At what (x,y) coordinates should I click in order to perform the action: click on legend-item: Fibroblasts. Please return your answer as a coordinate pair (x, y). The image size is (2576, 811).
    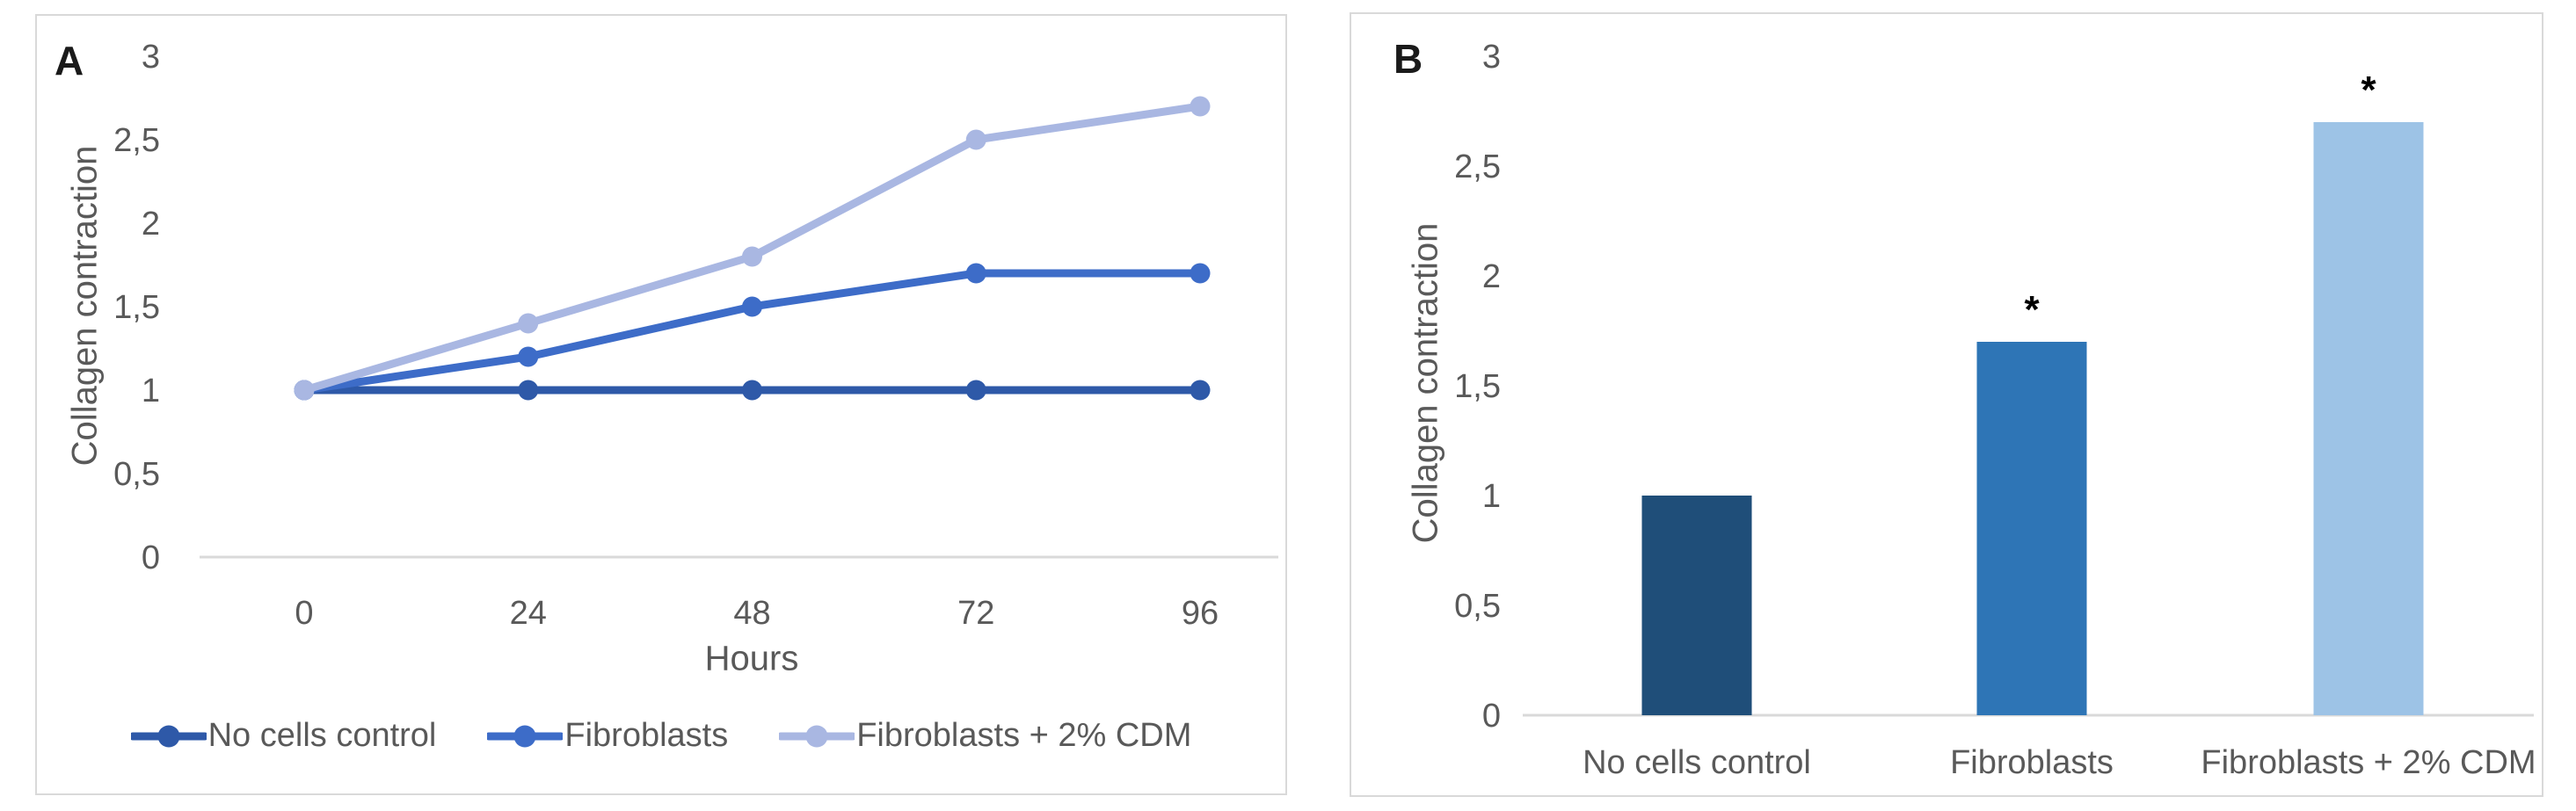
    Looking at the image, I should click on (607, 736).